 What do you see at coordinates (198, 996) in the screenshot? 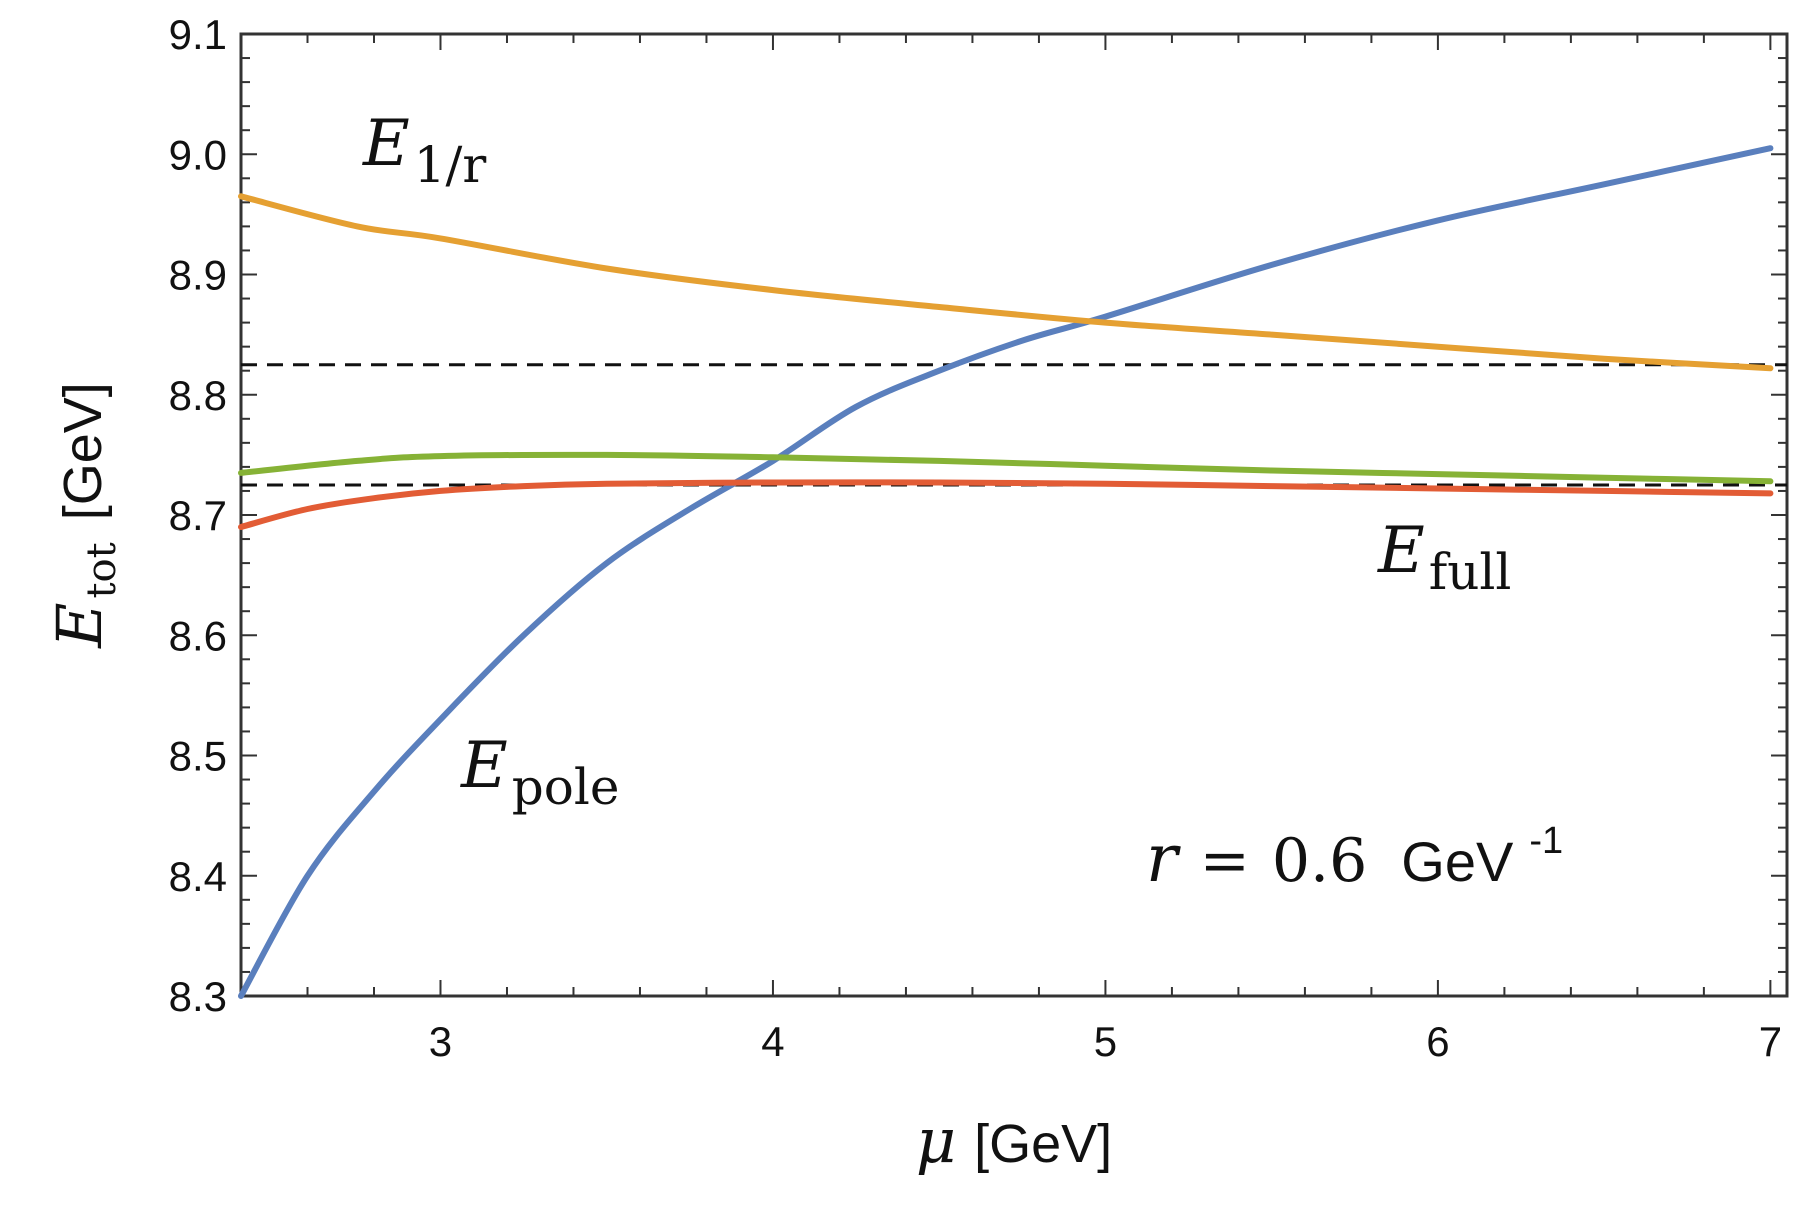
I see `y-tick-label: 8.3` at bounding box center [198, 996].